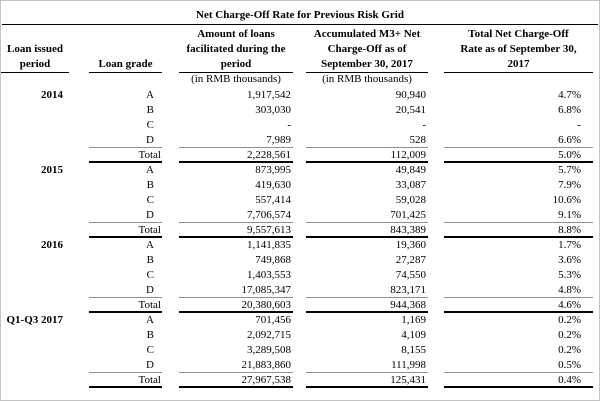 This screenshot has height=401, width=600. I want to click on rate-cell: 5.7%, so click(569, 170).